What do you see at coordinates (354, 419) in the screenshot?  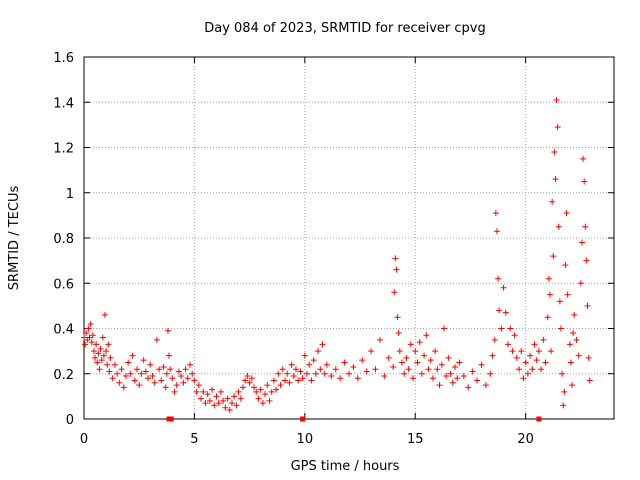 I see `gap-markers` at bounding box center [354, 419].